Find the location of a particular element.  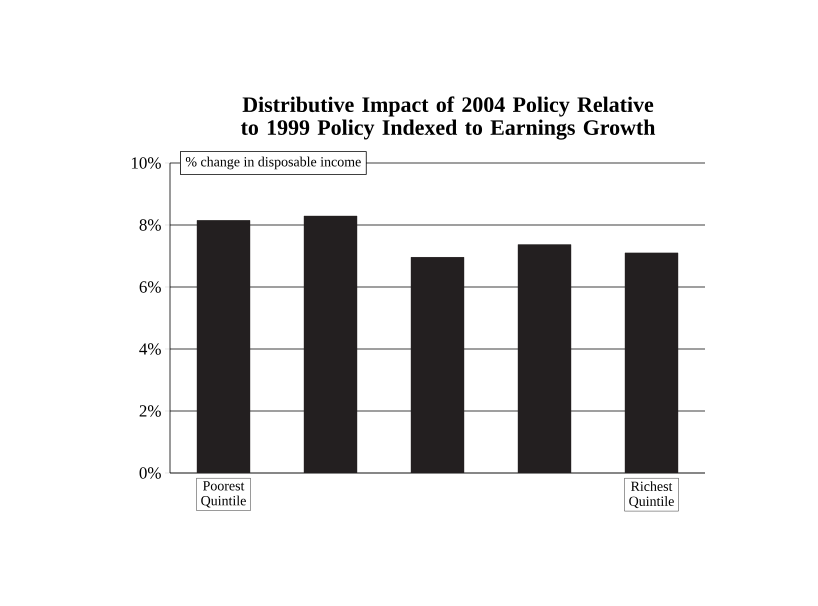

y-tick-label: 4% is located at coordinates (150, 349).